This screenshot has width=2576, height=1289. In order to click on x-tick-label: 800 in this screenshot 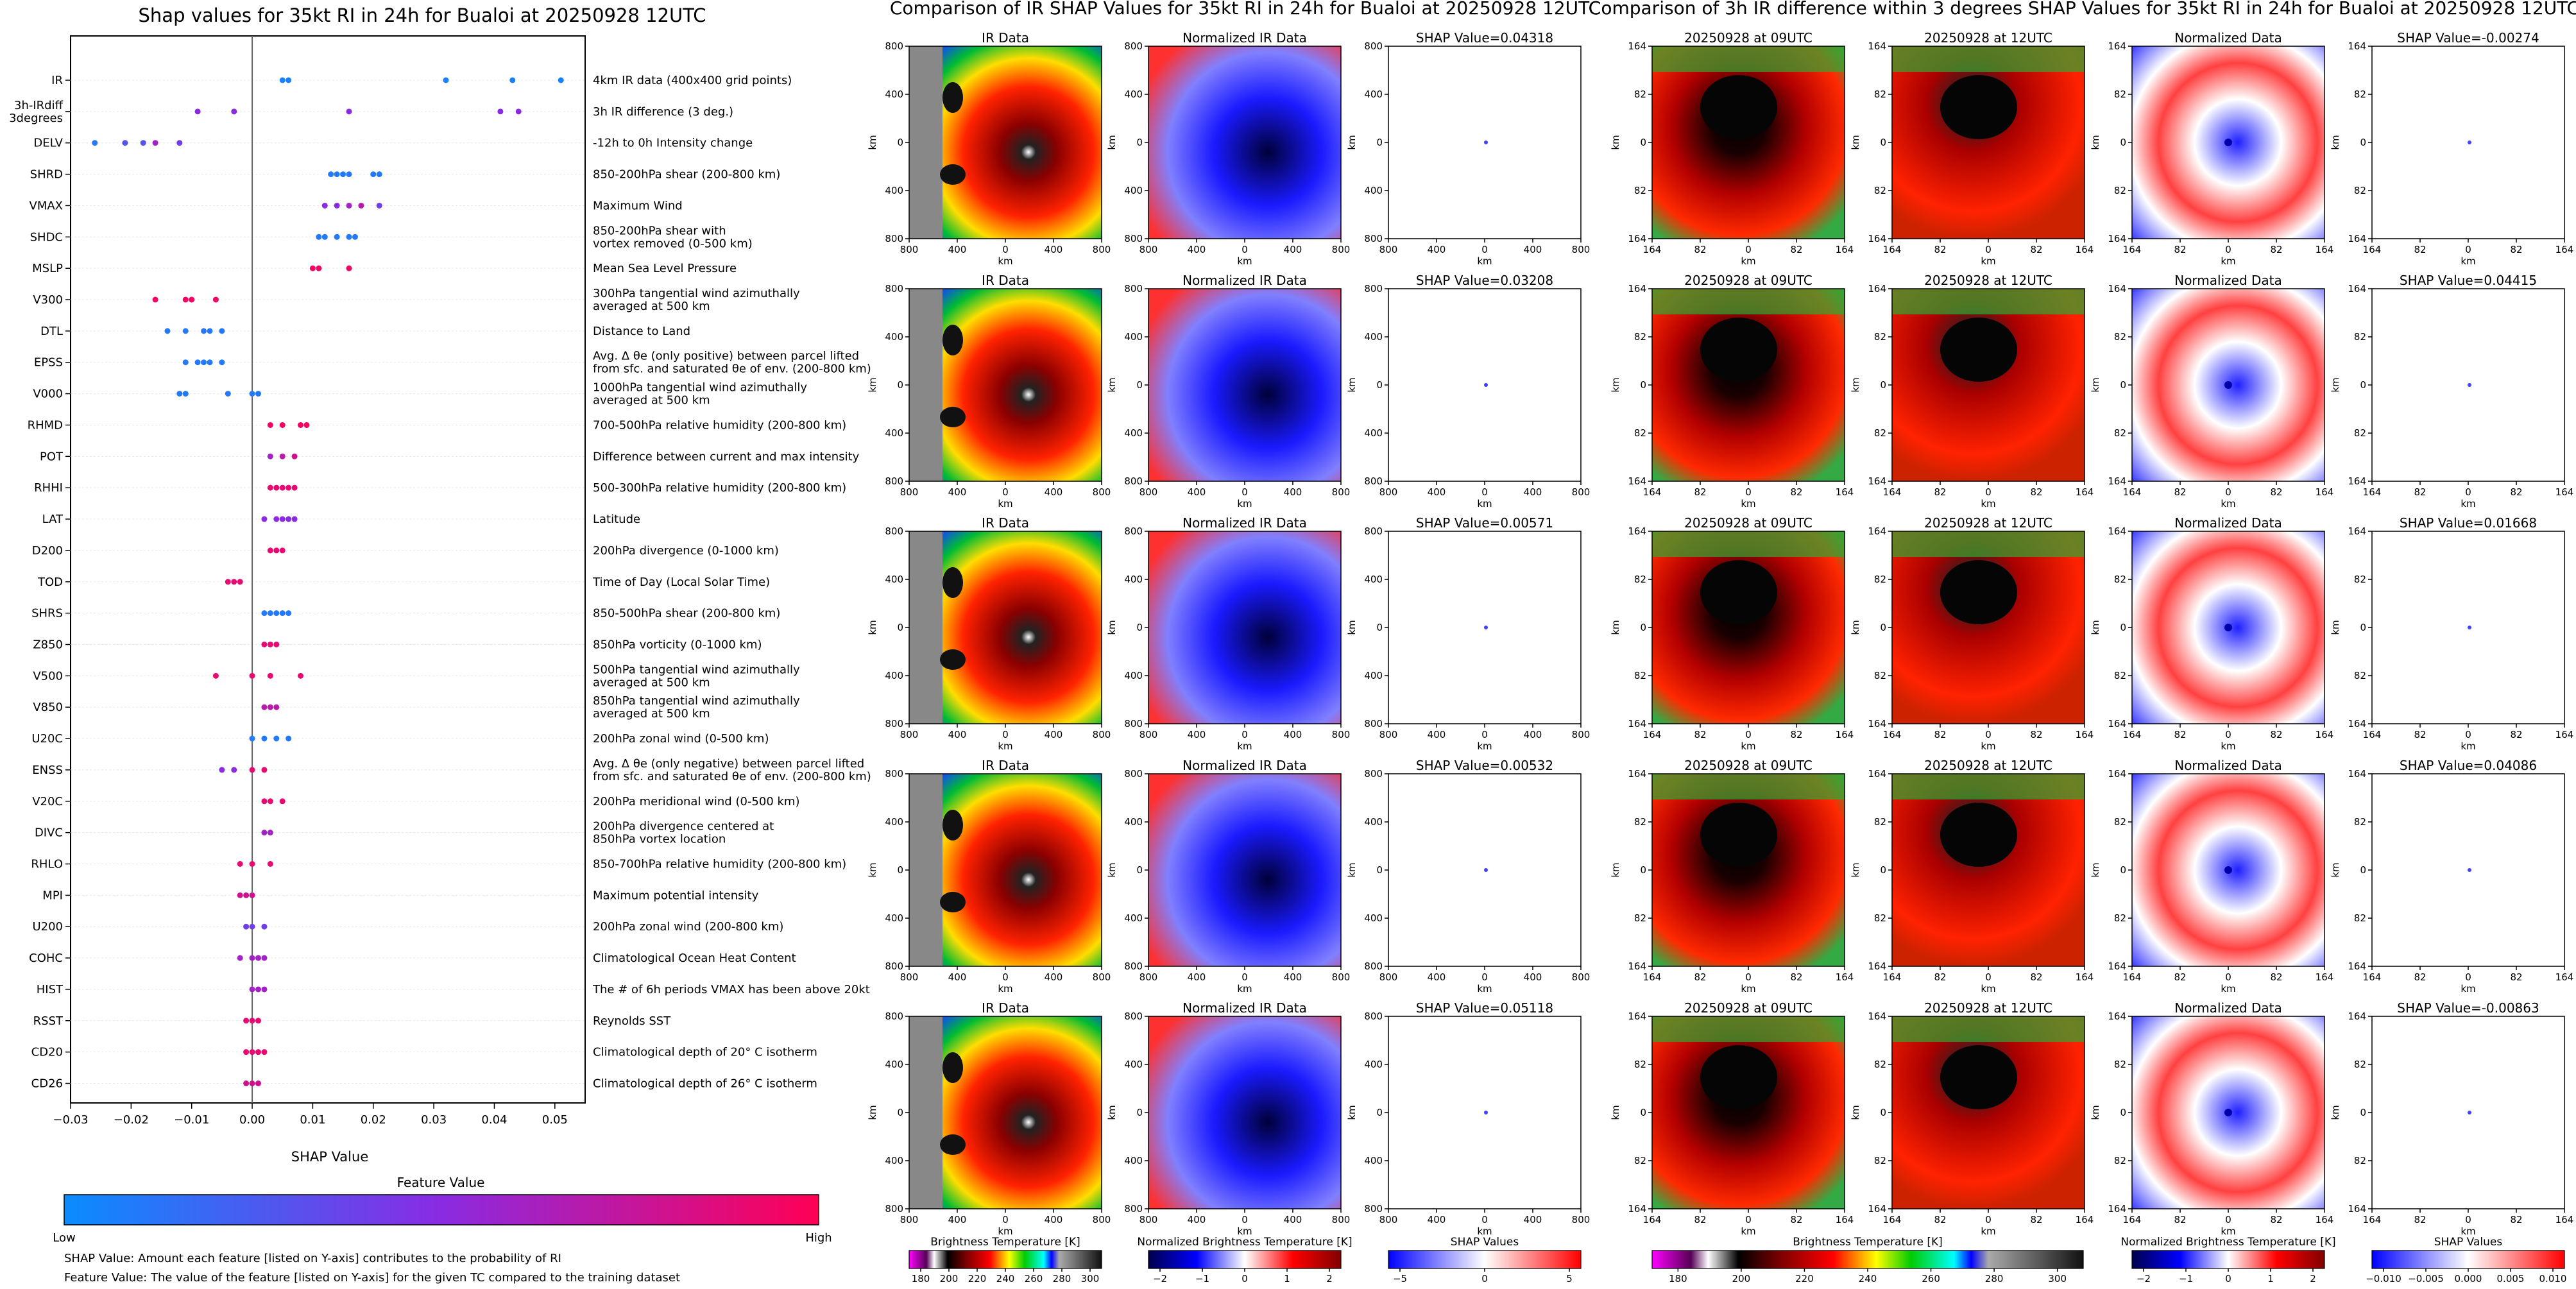, I will do `click(1102, 249)`.